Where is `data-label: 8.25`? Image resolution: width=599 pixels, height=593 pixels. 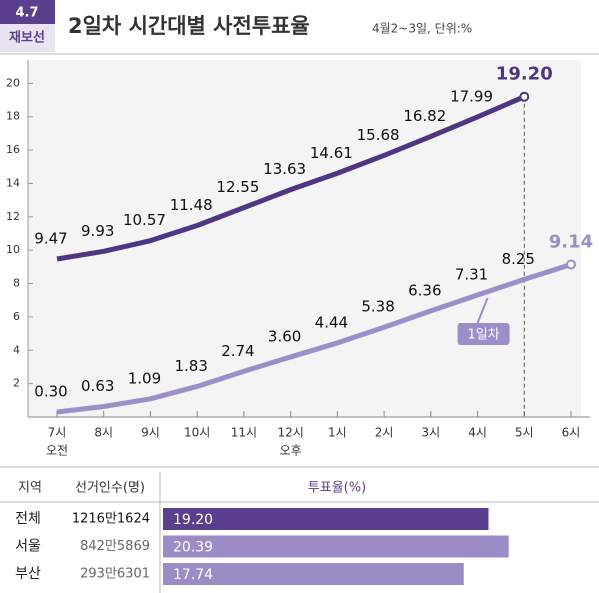 data-label: 8.25 is located at coordinates (518, 259).